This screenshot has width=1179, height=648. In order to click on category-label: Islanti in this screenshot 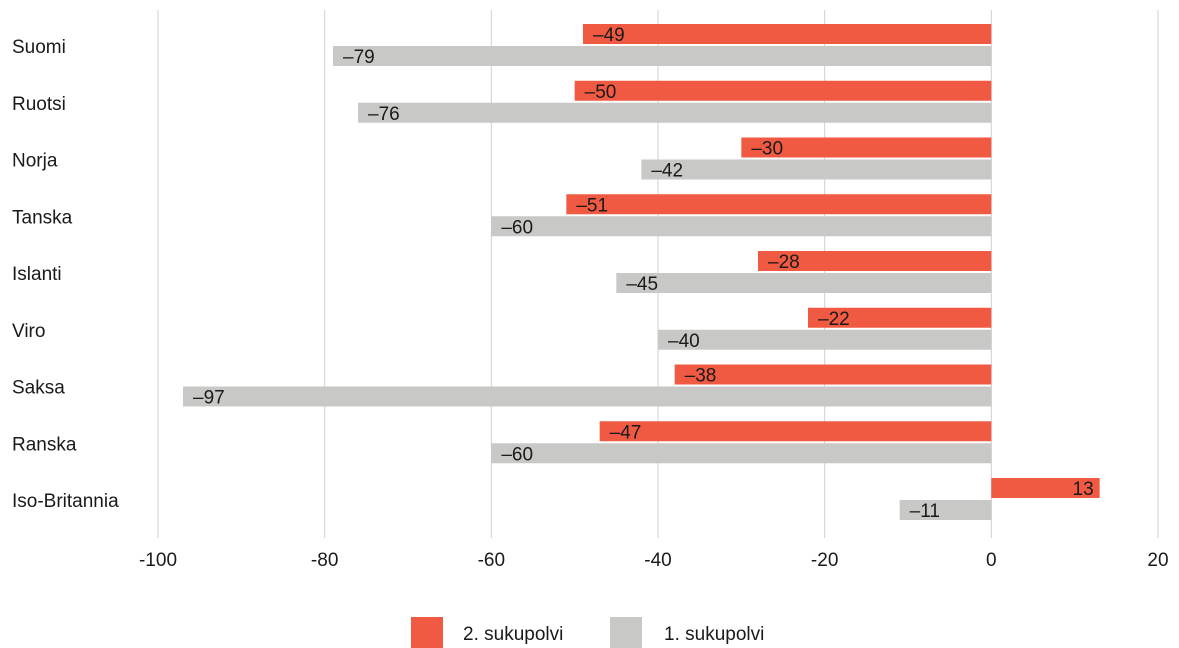, I will do `click(37, 274)`.